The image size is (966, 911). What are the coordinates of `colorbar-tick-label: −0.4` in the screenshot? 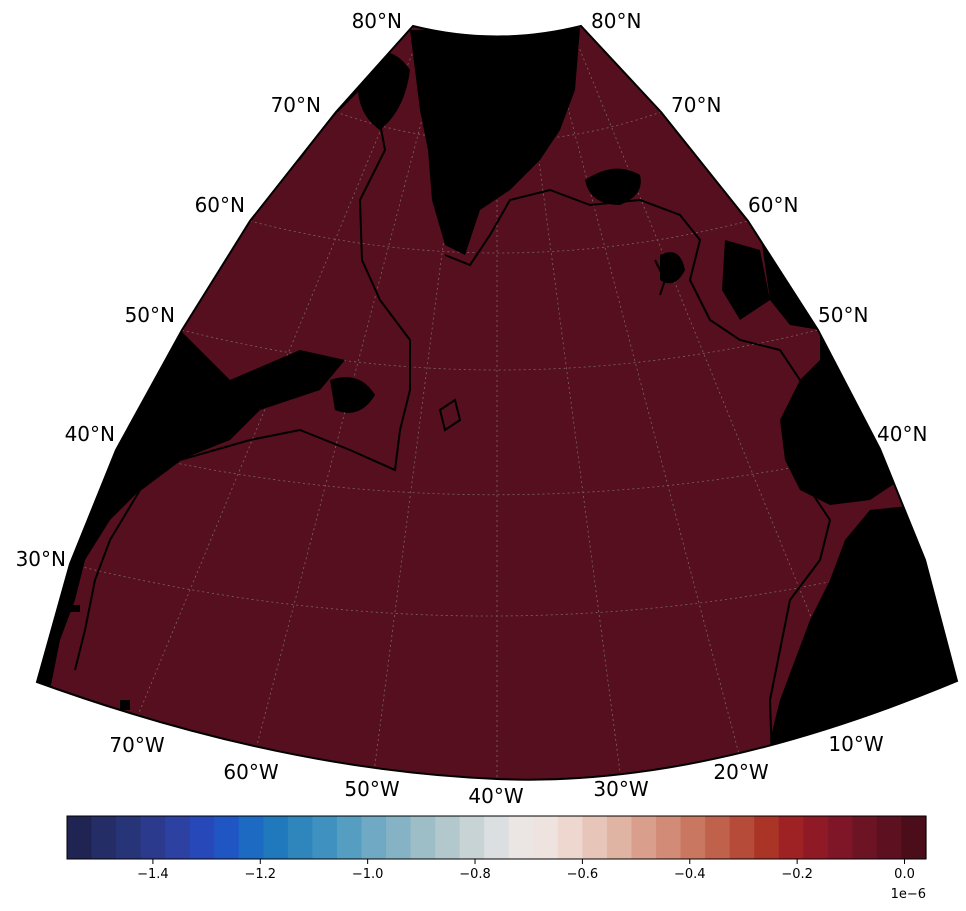 It's located at (690, 874).